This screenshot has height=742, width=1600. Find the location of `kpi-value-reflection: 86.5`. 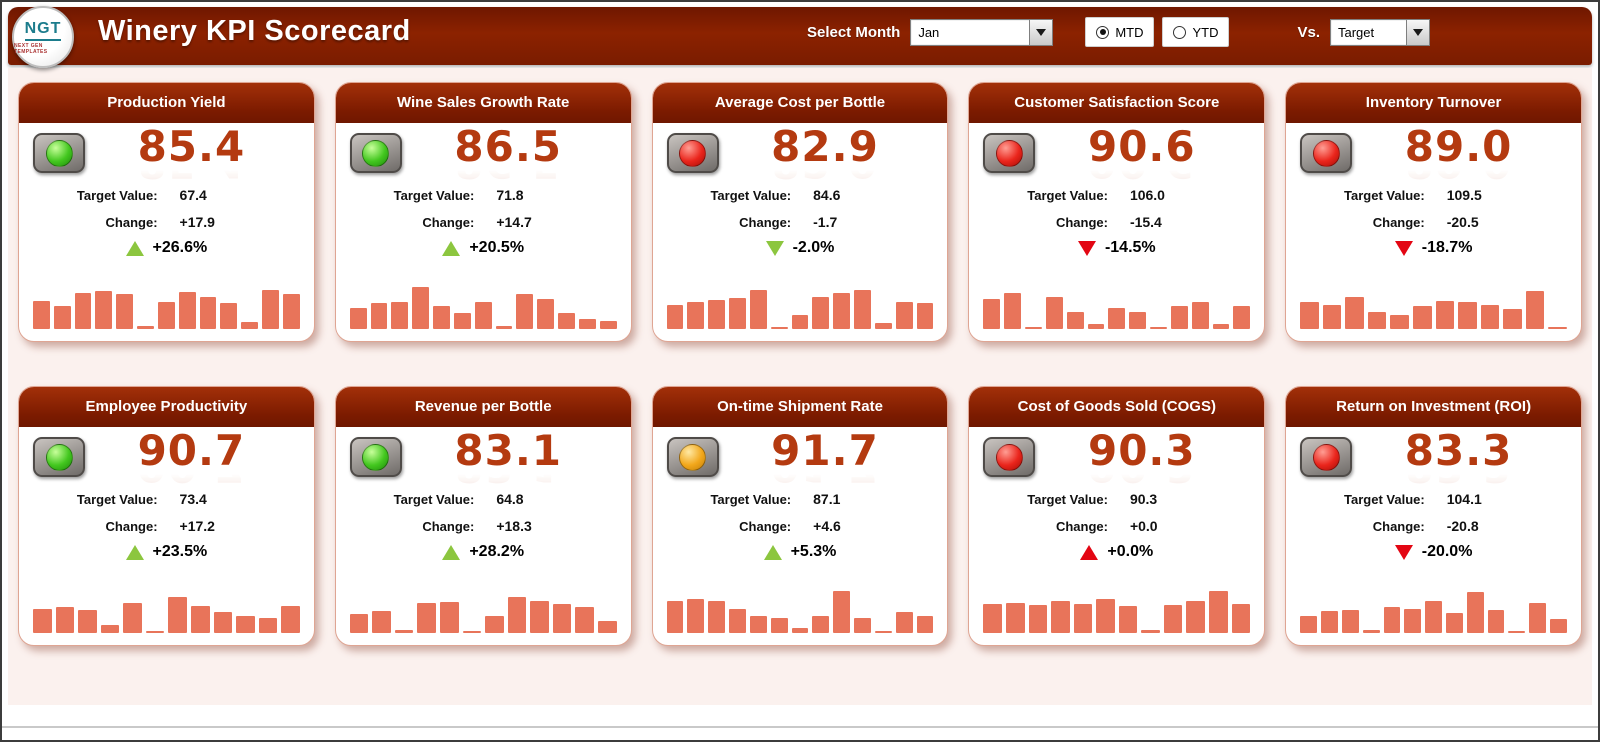

kpi-value-reflection: 86.5 is located at coordinates (508, 176).